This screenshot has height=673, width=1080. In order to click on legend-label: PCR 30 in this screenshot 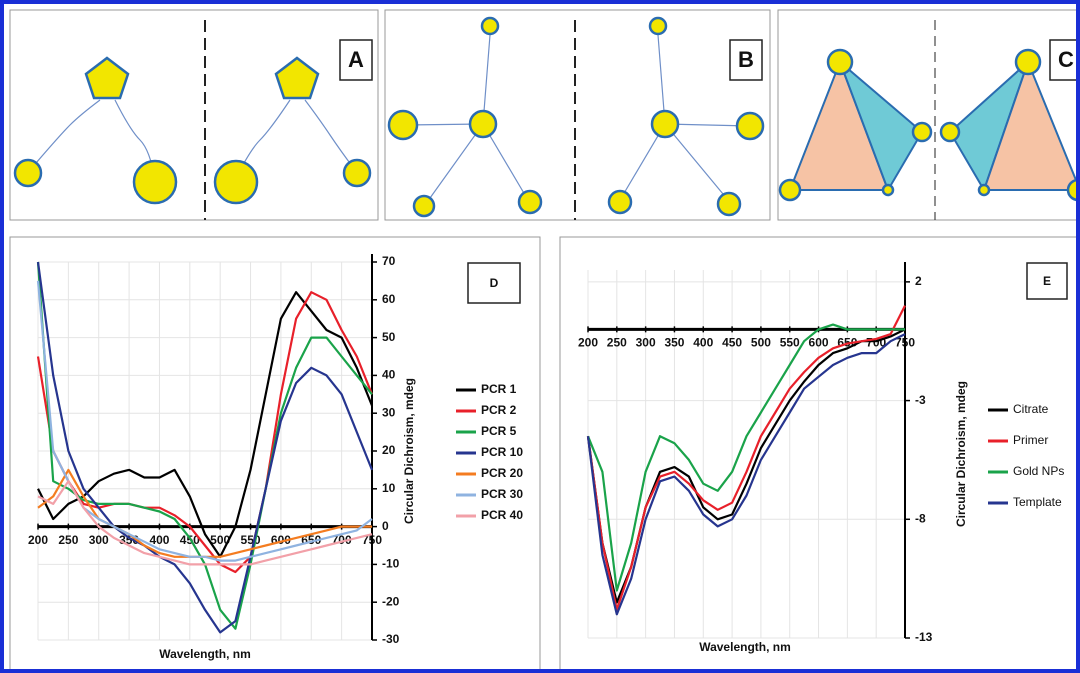, I will do `click(502, 494)`.